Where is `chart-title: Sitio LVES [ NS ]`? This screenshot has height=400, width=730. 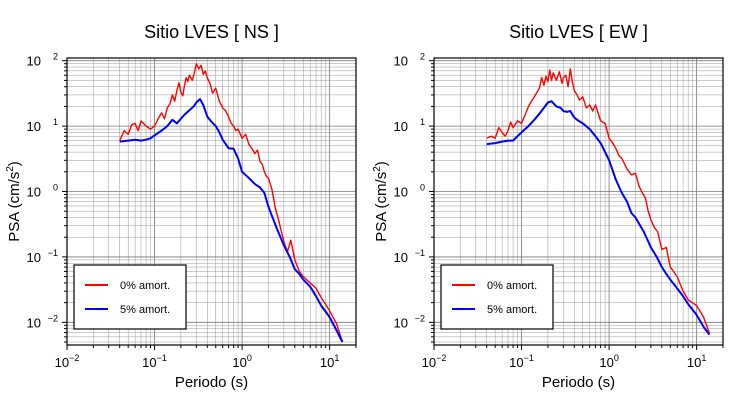
chart-title: Sitio LVES [ NS ] is located at coordinates (211, 32).